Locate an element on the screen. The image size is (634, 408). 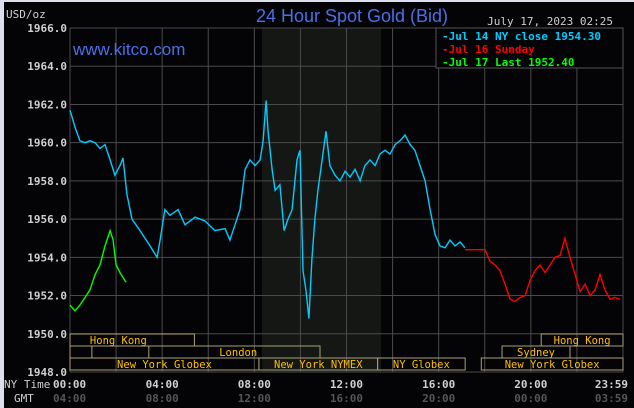
x-tick-label-ny: 20:00 is located at coordinates (530, 384).